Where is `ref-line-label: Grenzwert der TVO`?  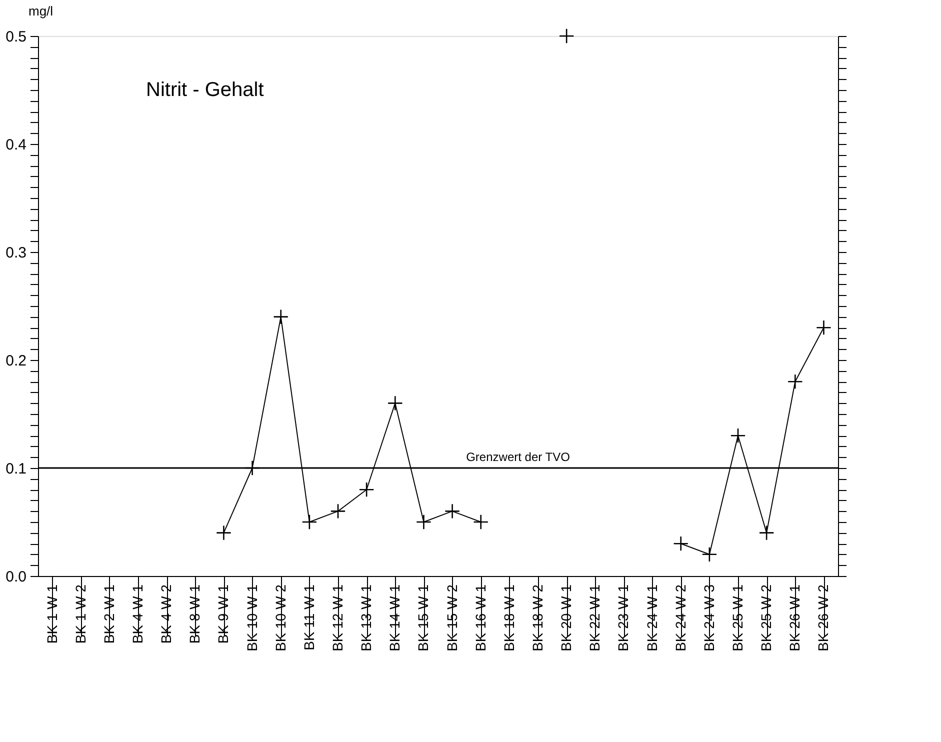 ref-line-label: Grenzwert der TVO is located at coordinates (518, 457).